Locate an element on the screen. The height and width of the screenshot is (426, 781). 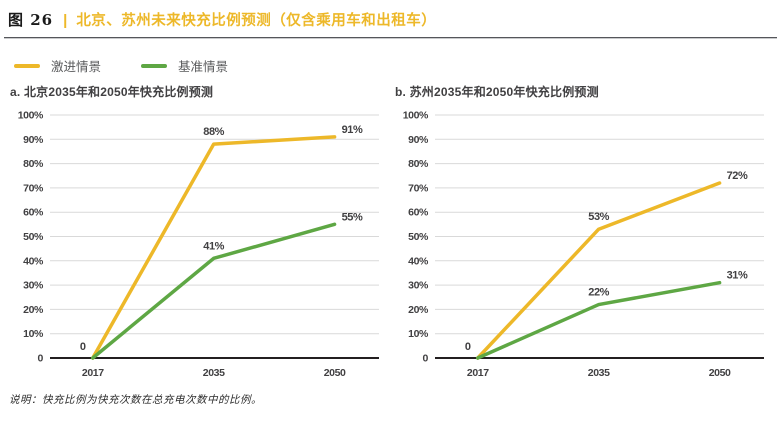
footnote: 说明：快充比例为快充次数在总充电次数中的比例。 is located at coordinates (135, 400).